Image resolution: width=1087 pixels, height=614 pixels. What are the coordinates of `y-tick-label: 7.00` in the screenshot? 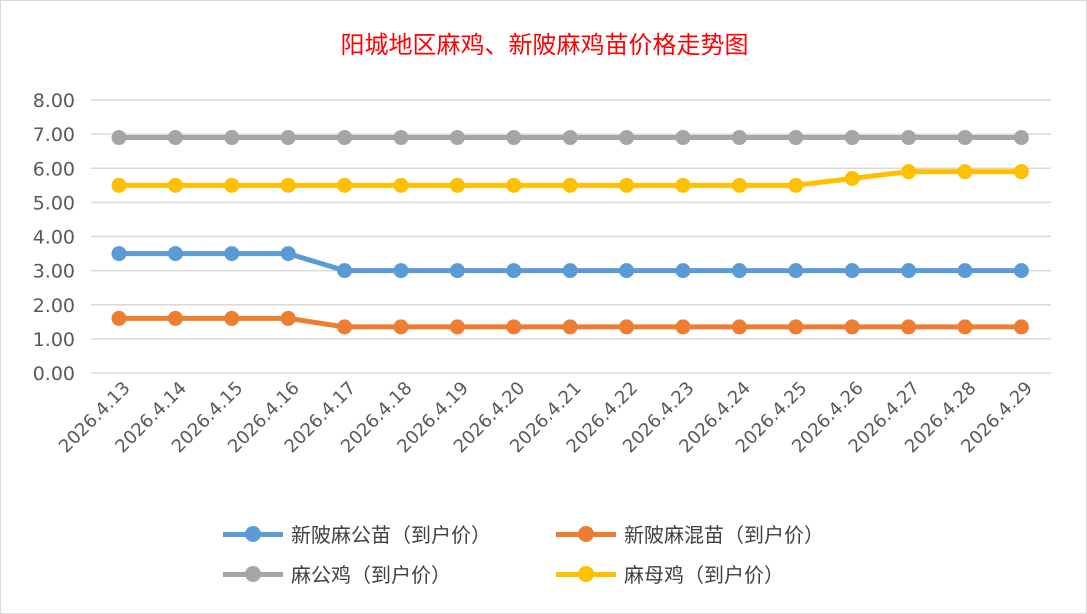 It's located at (54, 135).